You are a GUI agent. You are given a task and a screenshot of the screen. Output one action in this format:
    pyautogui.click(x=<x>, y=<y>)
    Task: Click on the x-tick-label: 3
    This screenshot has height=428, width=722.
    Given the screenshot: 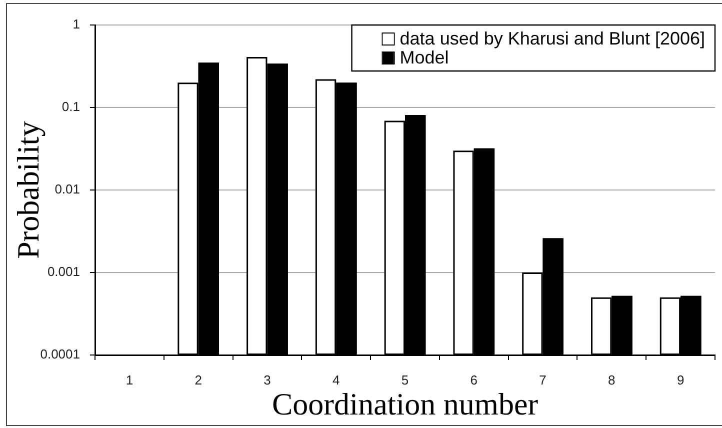 What is the action you would take?
    pyautogui.click(x=267, y=380)
    